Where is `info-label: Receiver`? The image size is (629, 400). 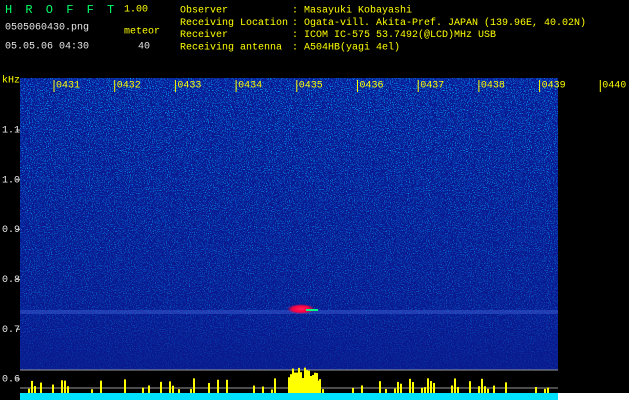
info-label: Receiver is located at coordinates (204, 35).